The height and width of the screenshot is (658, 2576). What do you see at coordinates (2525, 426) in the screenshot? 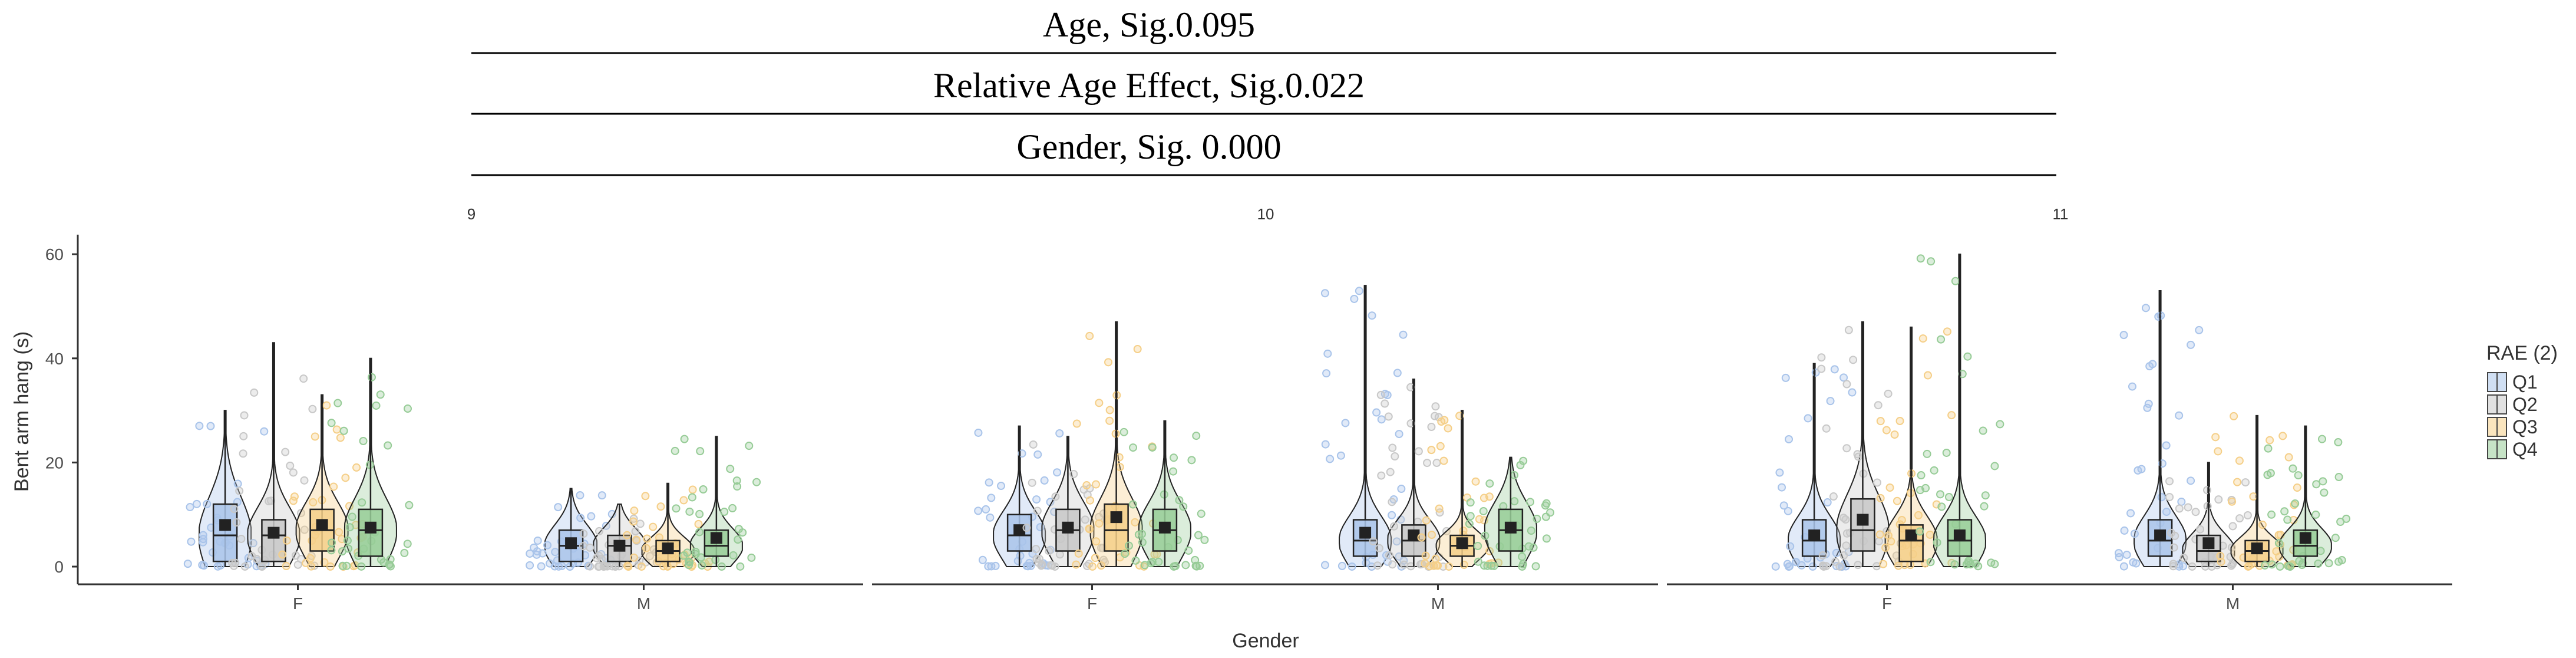
I see `legend-label: Q3` at bounding box center [2525, 426].